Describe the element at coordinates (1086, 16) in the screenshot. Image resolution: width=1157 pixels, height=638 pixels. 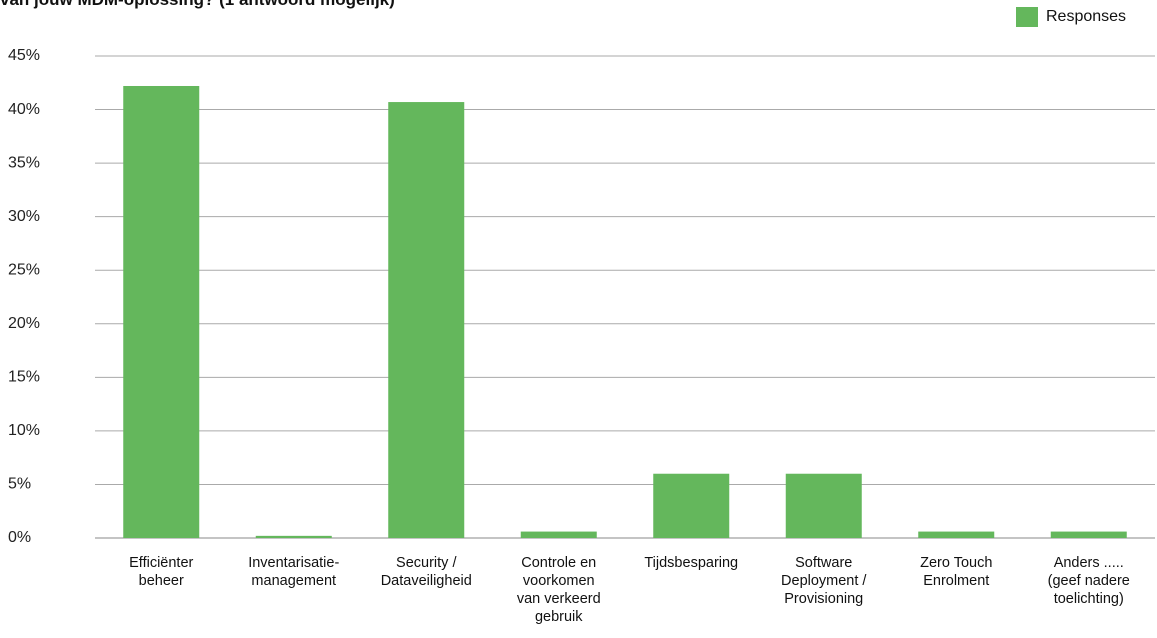
I see `legend-label: Responses` at that location.